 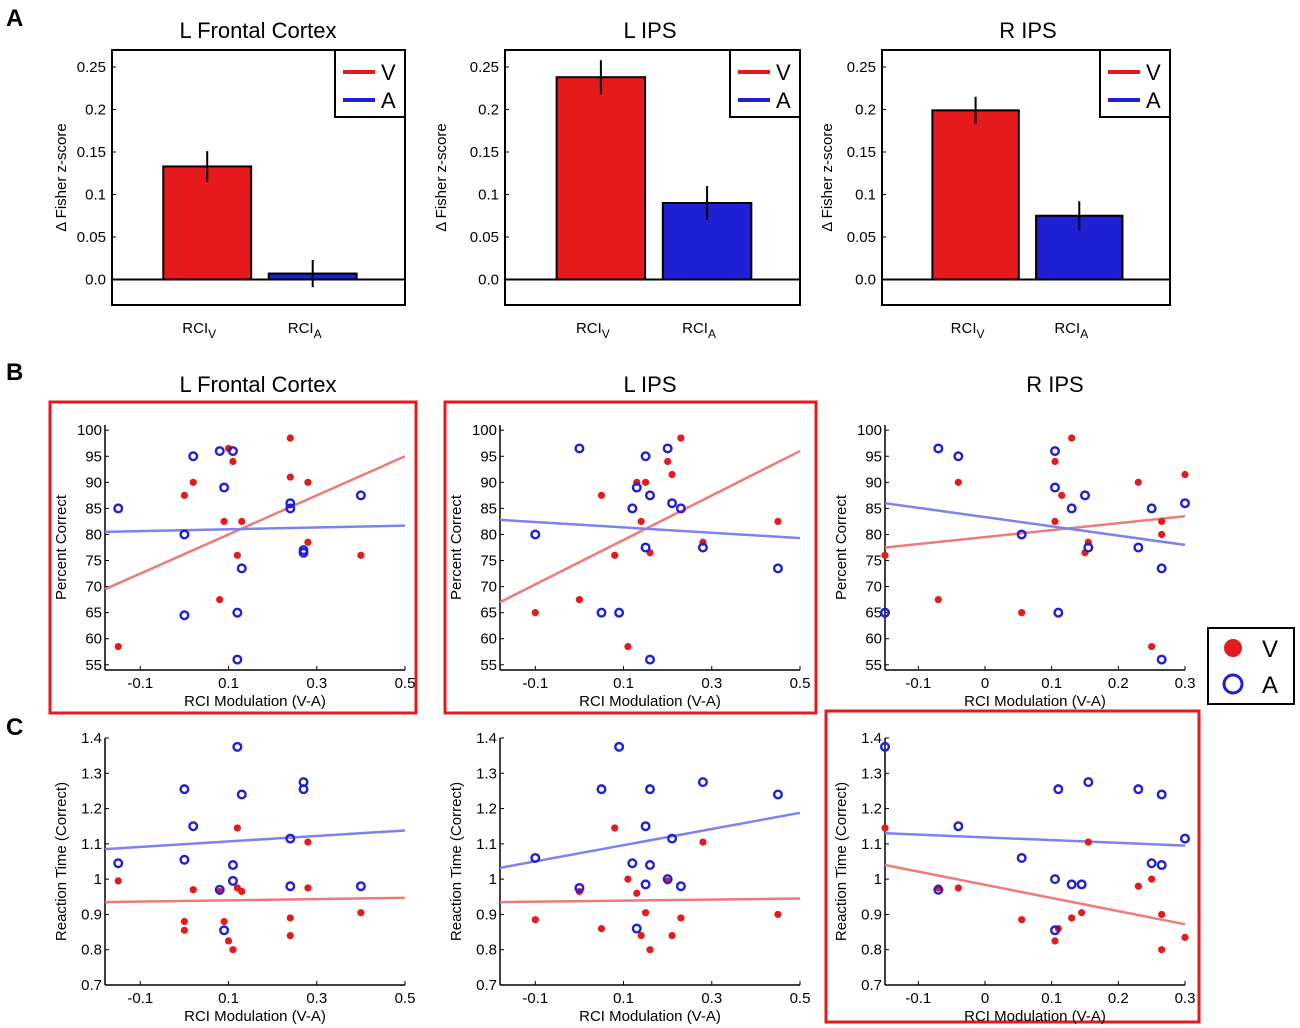 What do you see at coordinates (650, 701) in the screenshot?
I see `x-axis-label: RCI Modulation (V-A)` at bounding box center [650, 701].